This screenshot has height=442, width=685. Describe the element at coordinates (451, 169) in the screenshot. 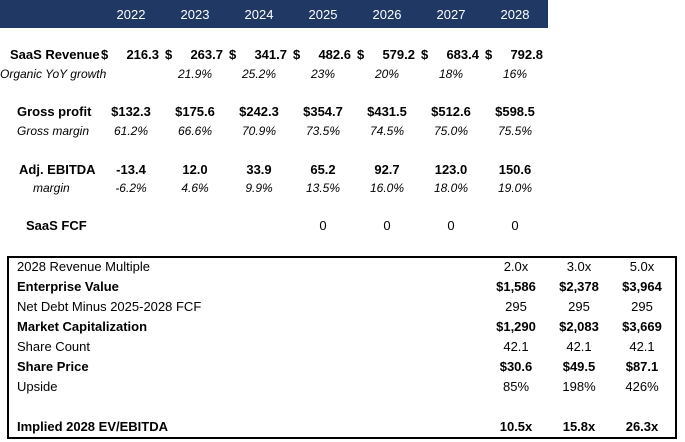

I see `adj-ebitda-2027: 123.0` at that location.